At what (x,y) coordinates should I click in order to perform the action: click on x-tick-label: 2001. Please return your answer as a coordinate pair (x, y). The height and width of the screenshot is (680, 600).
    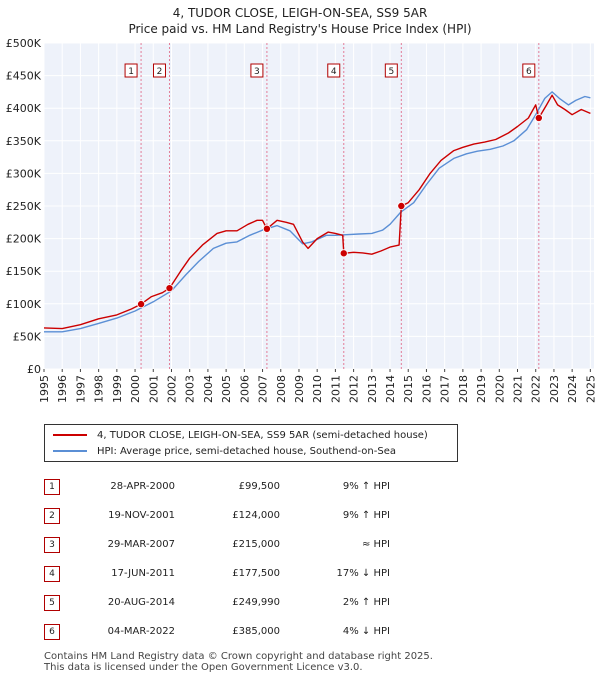
    Looking at the image, I should click on (153, 389).